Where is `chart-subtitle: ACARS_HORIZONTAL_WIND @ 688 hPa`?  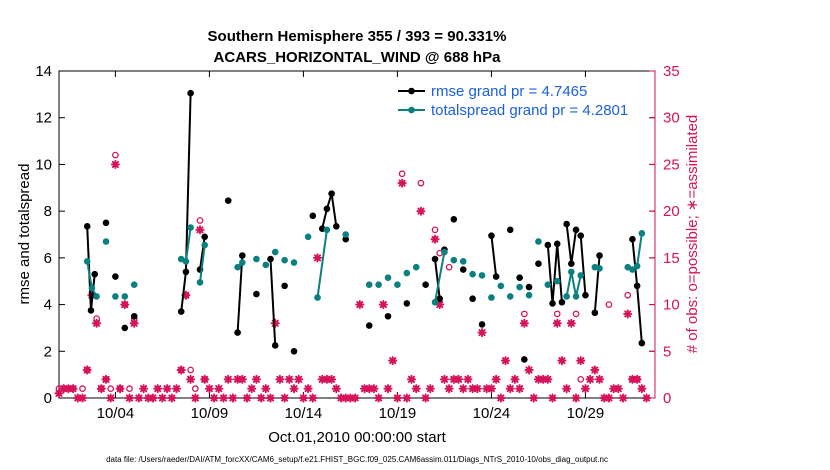
chart-subtitle: ACARS_HORIZONTAL_WIND @ 688 hPa is located at coordinates (358, 57).